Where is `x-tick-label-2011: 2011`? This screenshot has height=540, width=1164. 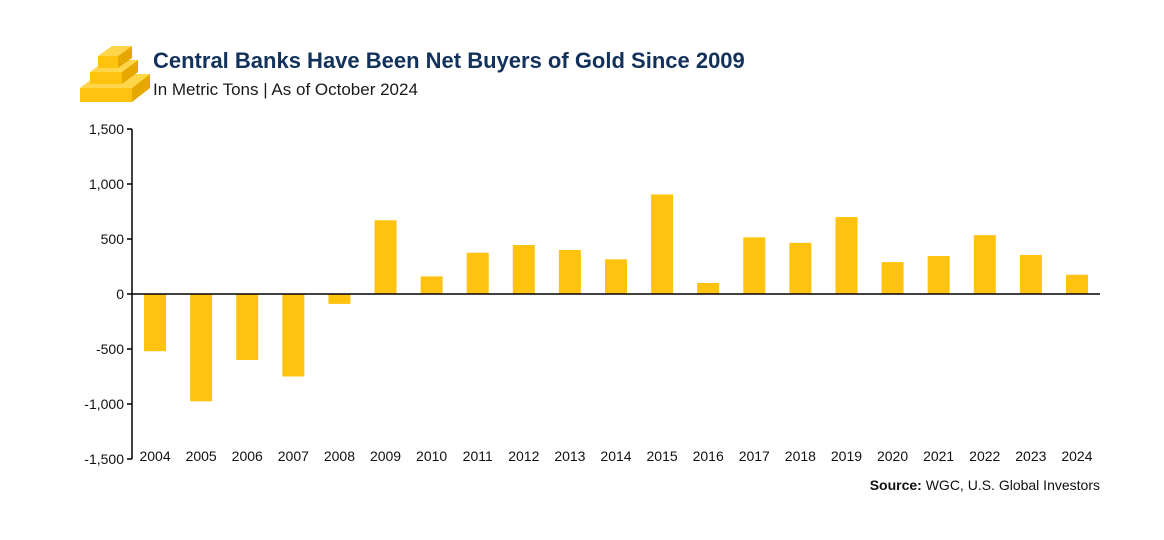
x-tick-label-2011: 2011 is located at coordinates (478, 456).